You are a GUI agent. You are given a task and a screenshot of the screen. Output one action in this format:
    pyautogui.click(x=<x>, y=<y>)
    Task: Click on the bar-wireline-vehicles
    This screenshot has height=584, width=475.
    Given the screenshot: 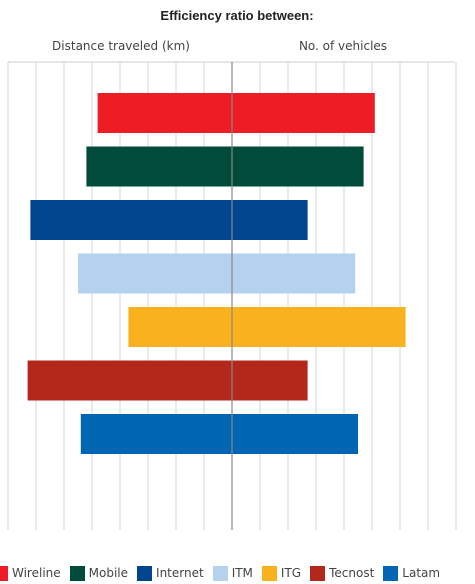 What is the action you would take?
    pyautogui.click(x=303, y=113)
    